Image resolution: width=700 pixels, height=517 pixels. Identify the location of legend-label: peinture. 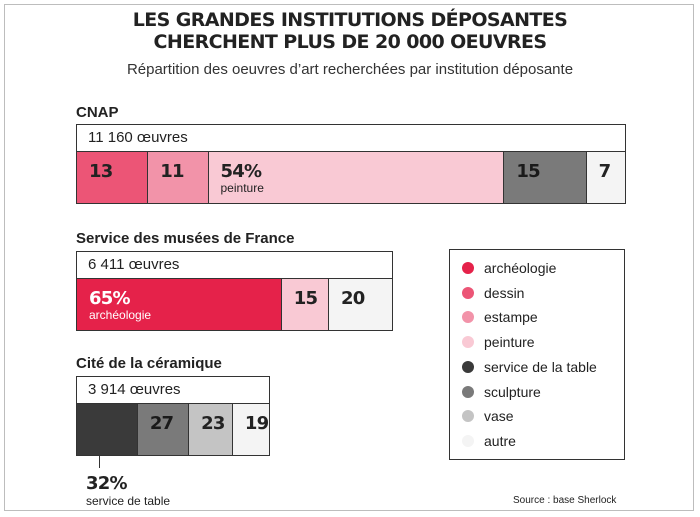
(509, 342).